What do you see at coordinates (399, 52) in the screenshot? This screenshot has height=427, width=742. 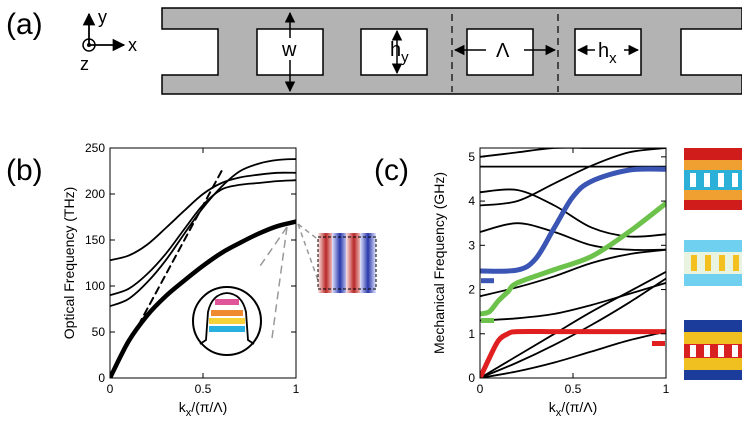 I see `hy-label: hy` at bounding box center [399, 52].